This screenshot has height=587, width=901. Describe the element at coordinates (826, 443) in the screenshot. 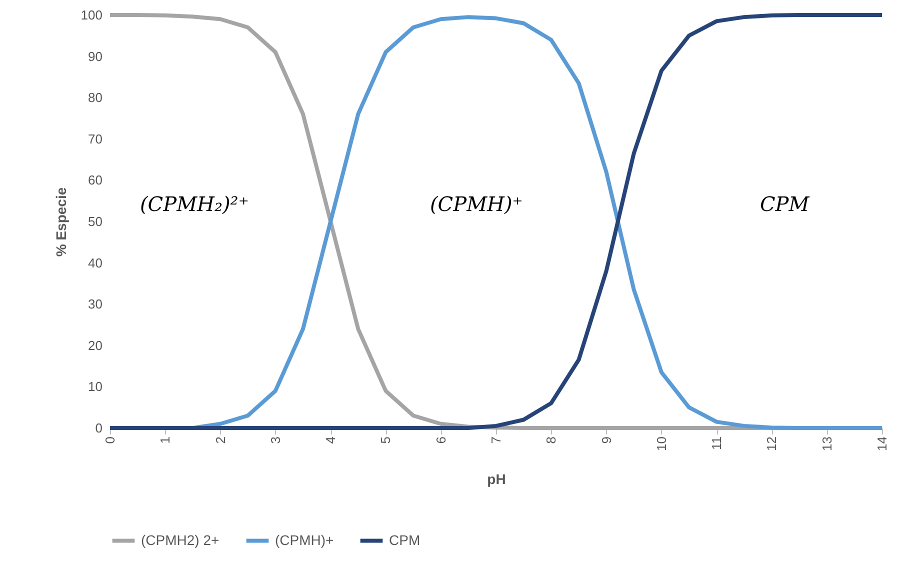

I see `x-tick-label: 13` at that location.